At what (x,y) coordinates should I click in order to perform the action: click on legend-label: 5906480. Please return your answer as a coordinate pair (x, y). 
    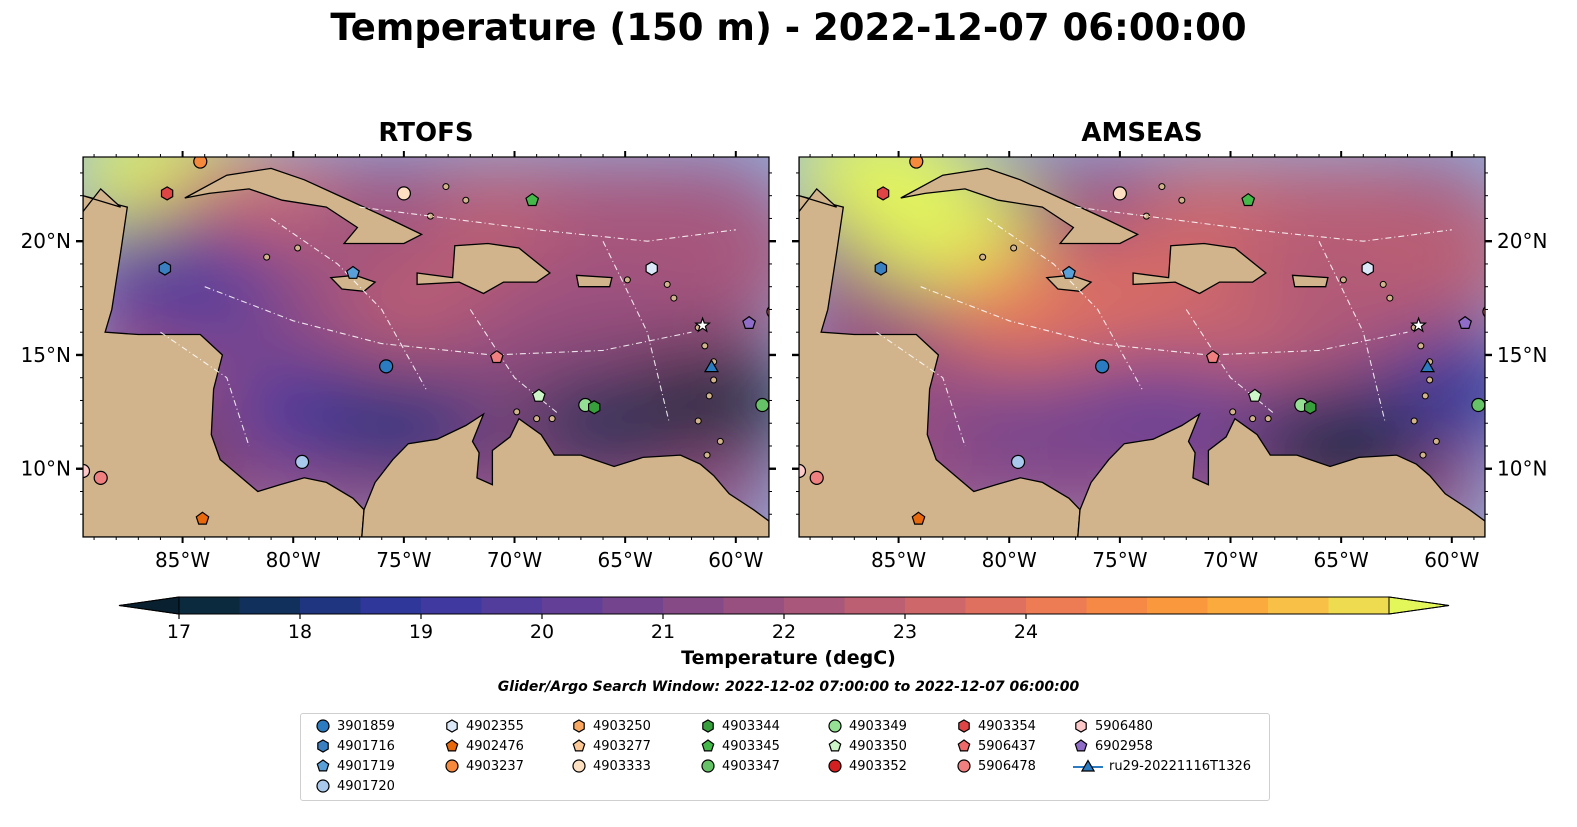
    Looking at the image, I should click on (1124, 726).